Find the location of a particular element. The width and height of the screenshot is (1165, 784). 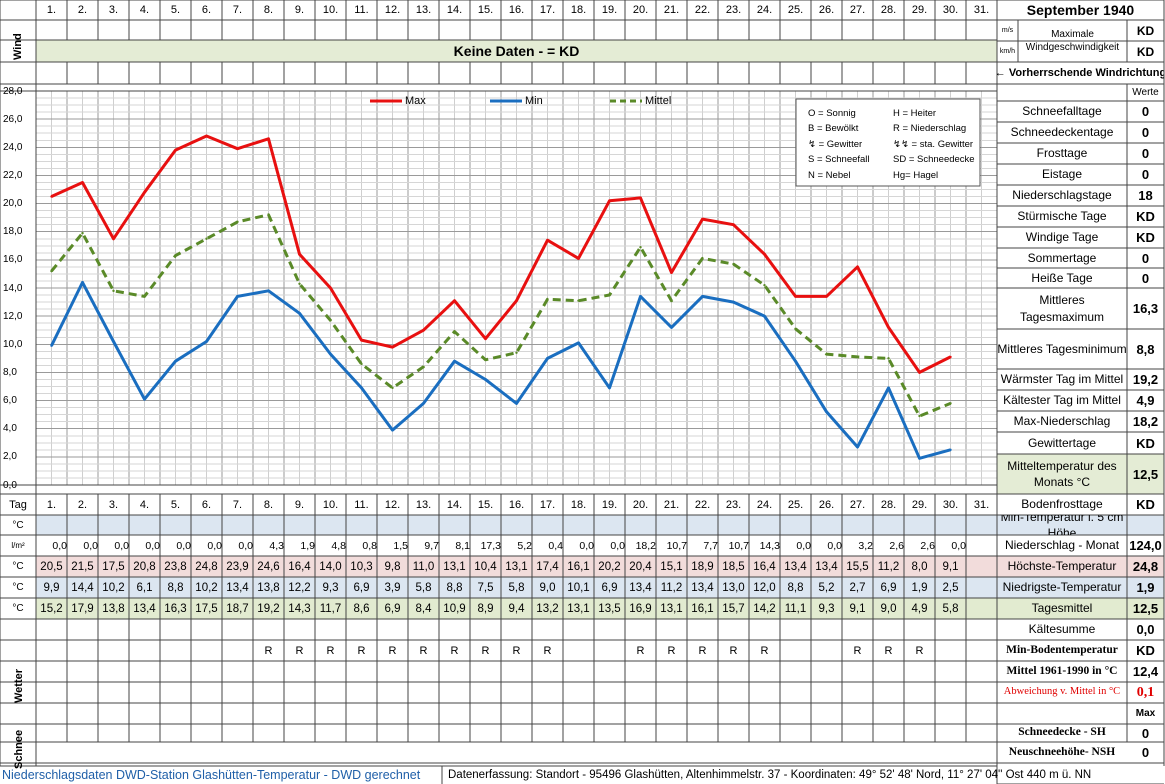

day-footer-23: 23. is located at coordinates (733, 504).